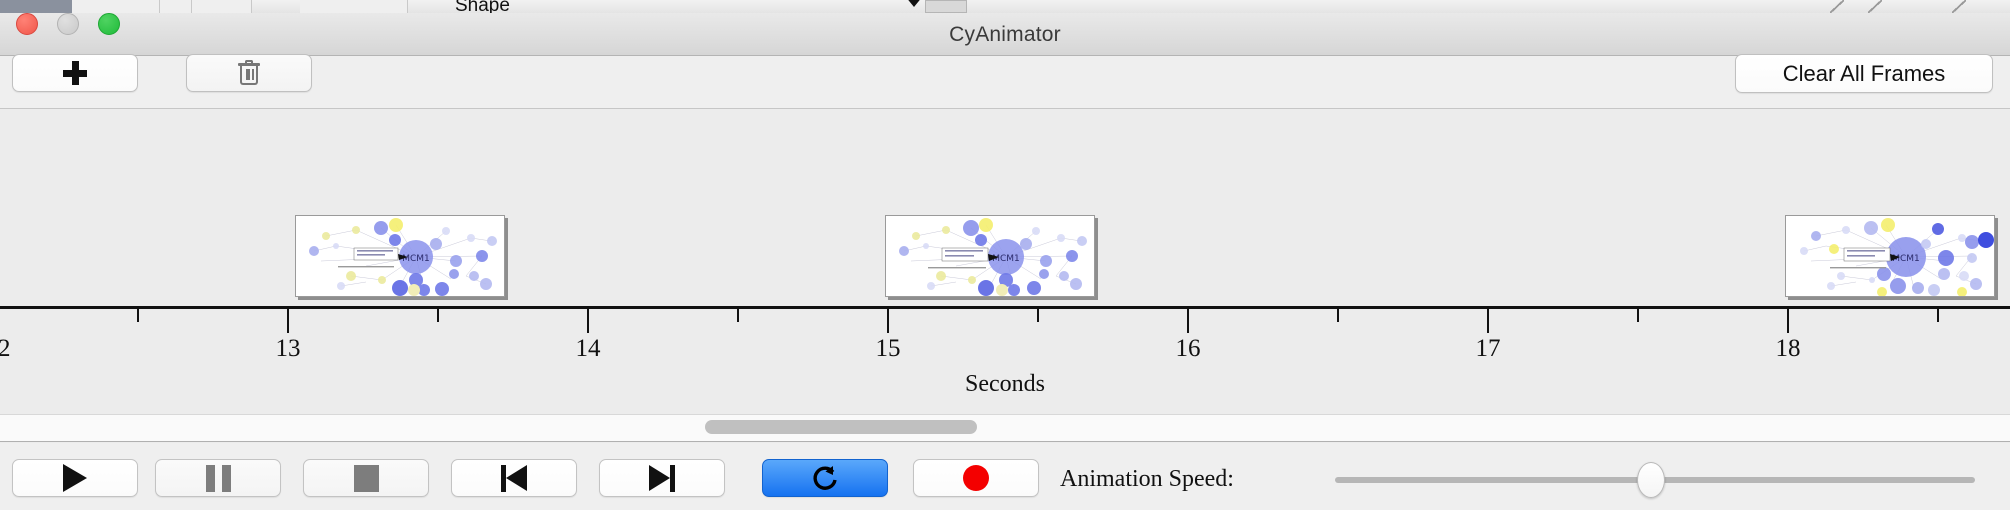 The image size is (2010, 510). I want to click on background-window-sidebar, so click(36, 6).